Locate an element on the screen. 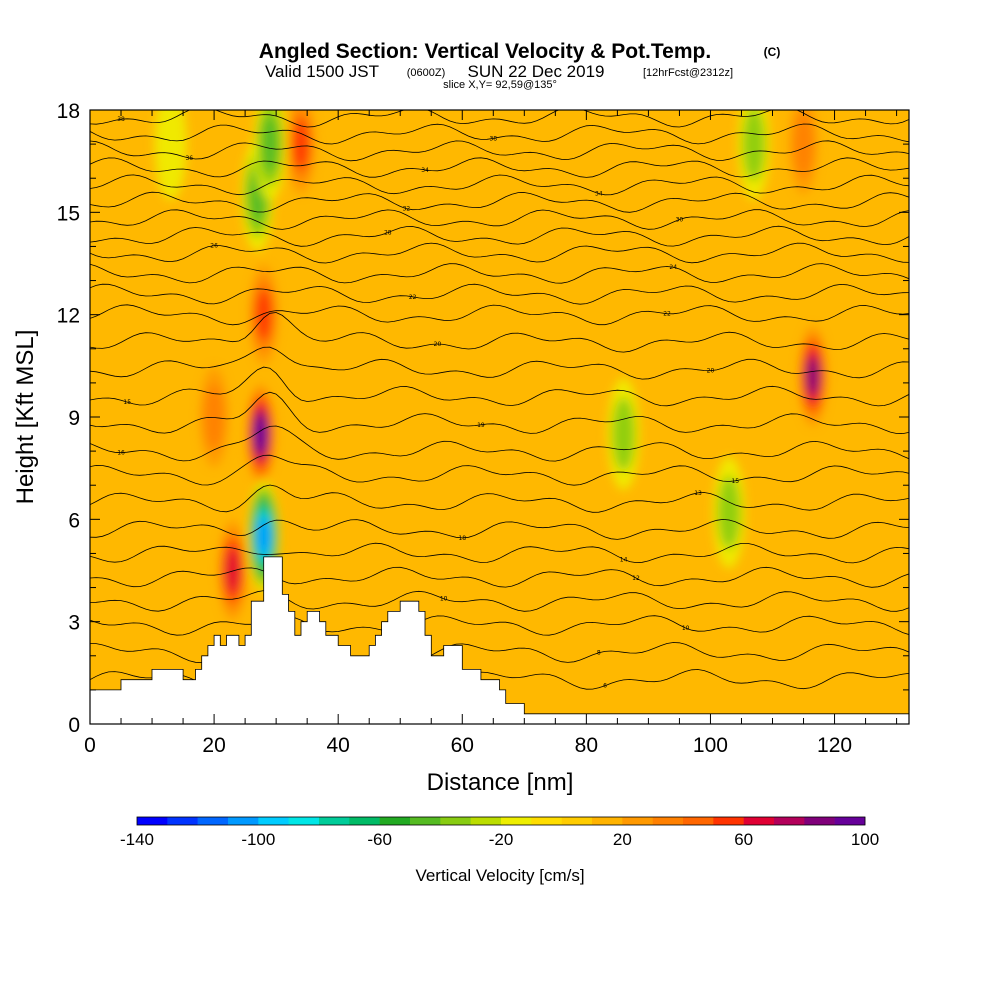 The width and height of the screenshot is (1000, 1000). colorbar-ticks: -140 -100 -60 -20 20 60 100 is located at coordinates (499, 839).